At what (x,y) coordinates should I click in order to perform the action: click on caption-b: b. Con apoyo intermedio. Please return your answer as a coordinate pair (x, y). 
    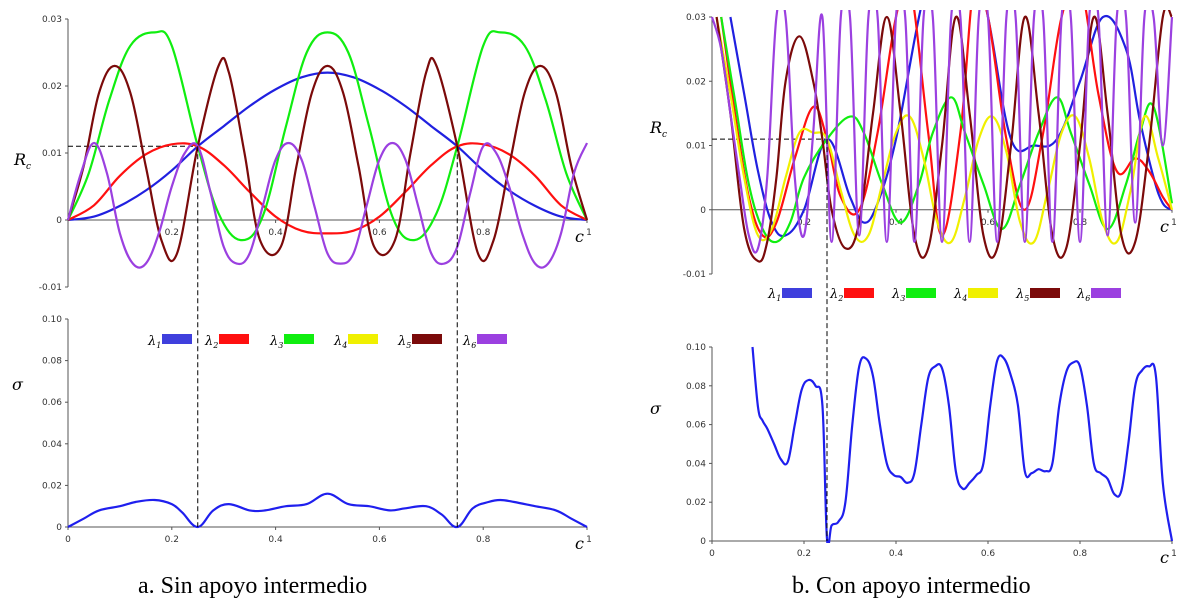
    Looking at the image, I should click on (911, 586).